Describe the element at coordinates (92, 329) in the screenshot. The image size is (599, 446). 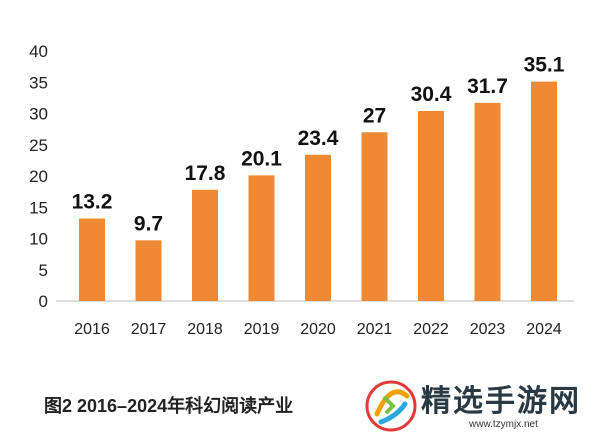
I see `x-tick-label: 2016` at that location.